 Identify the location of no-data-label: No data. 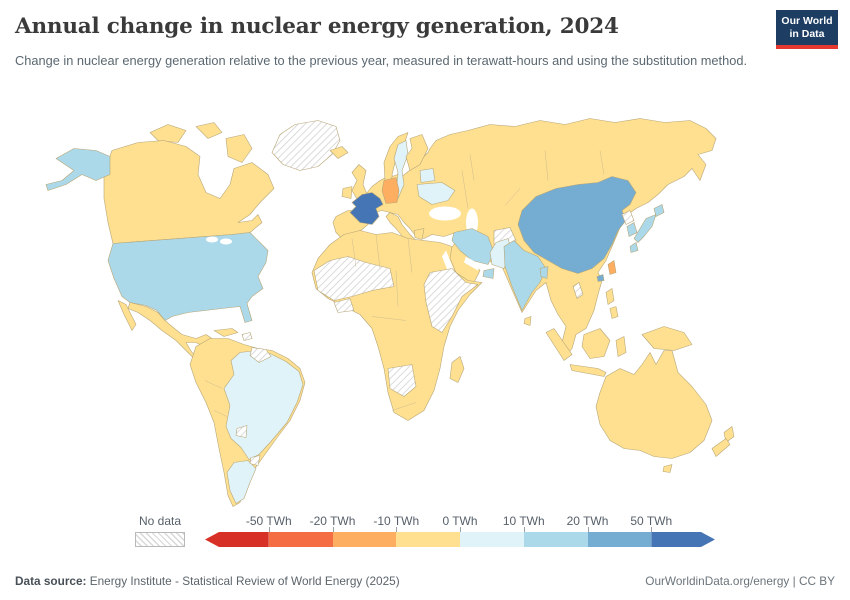
(160, 521).